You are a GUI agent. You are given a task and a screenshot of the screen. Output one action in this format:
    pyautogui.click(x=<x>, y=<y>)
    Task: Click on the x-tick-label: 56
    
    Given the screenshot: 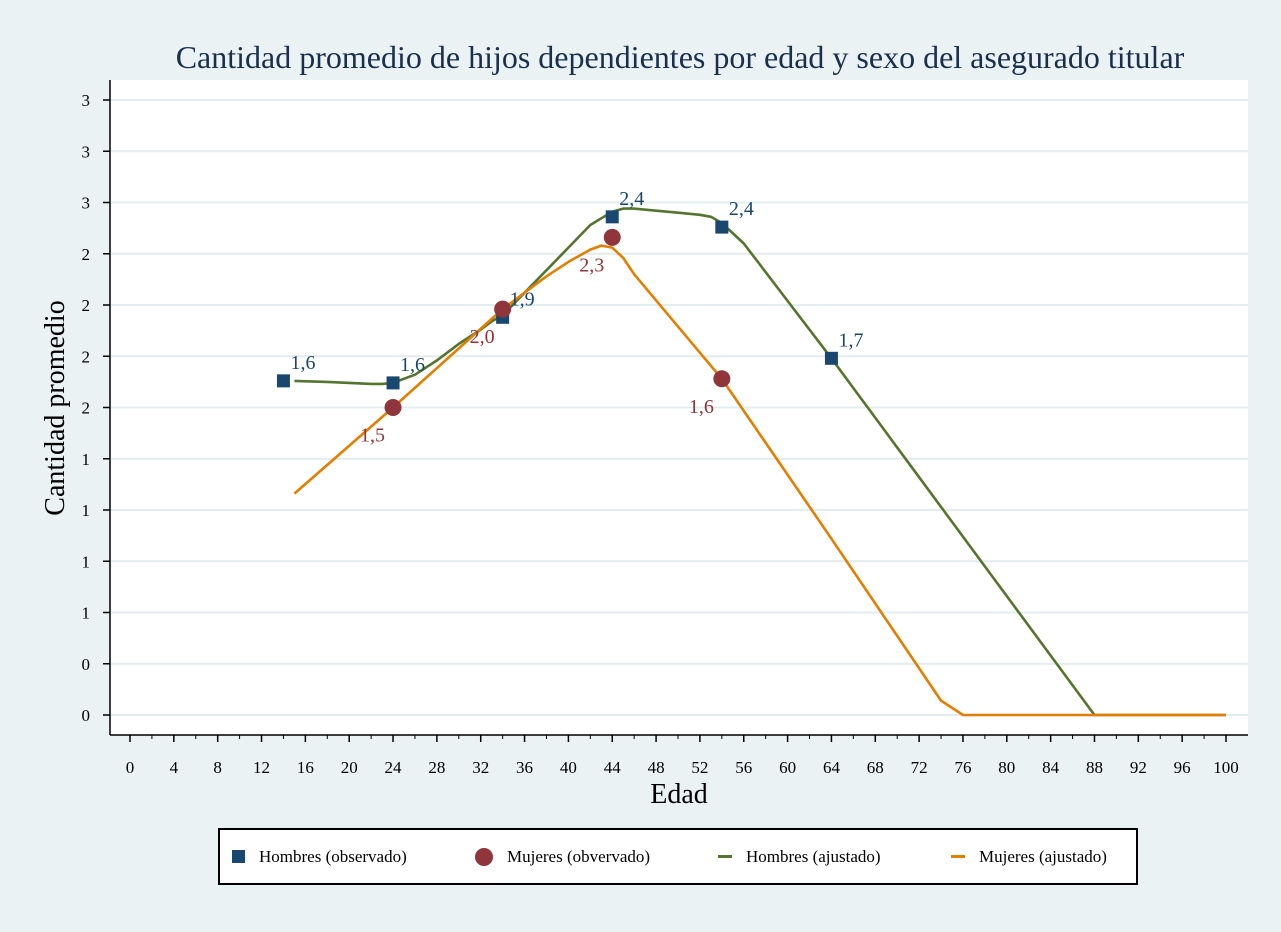 What is the action you would take?
    pyautogui.click(x=743, y=767)
    